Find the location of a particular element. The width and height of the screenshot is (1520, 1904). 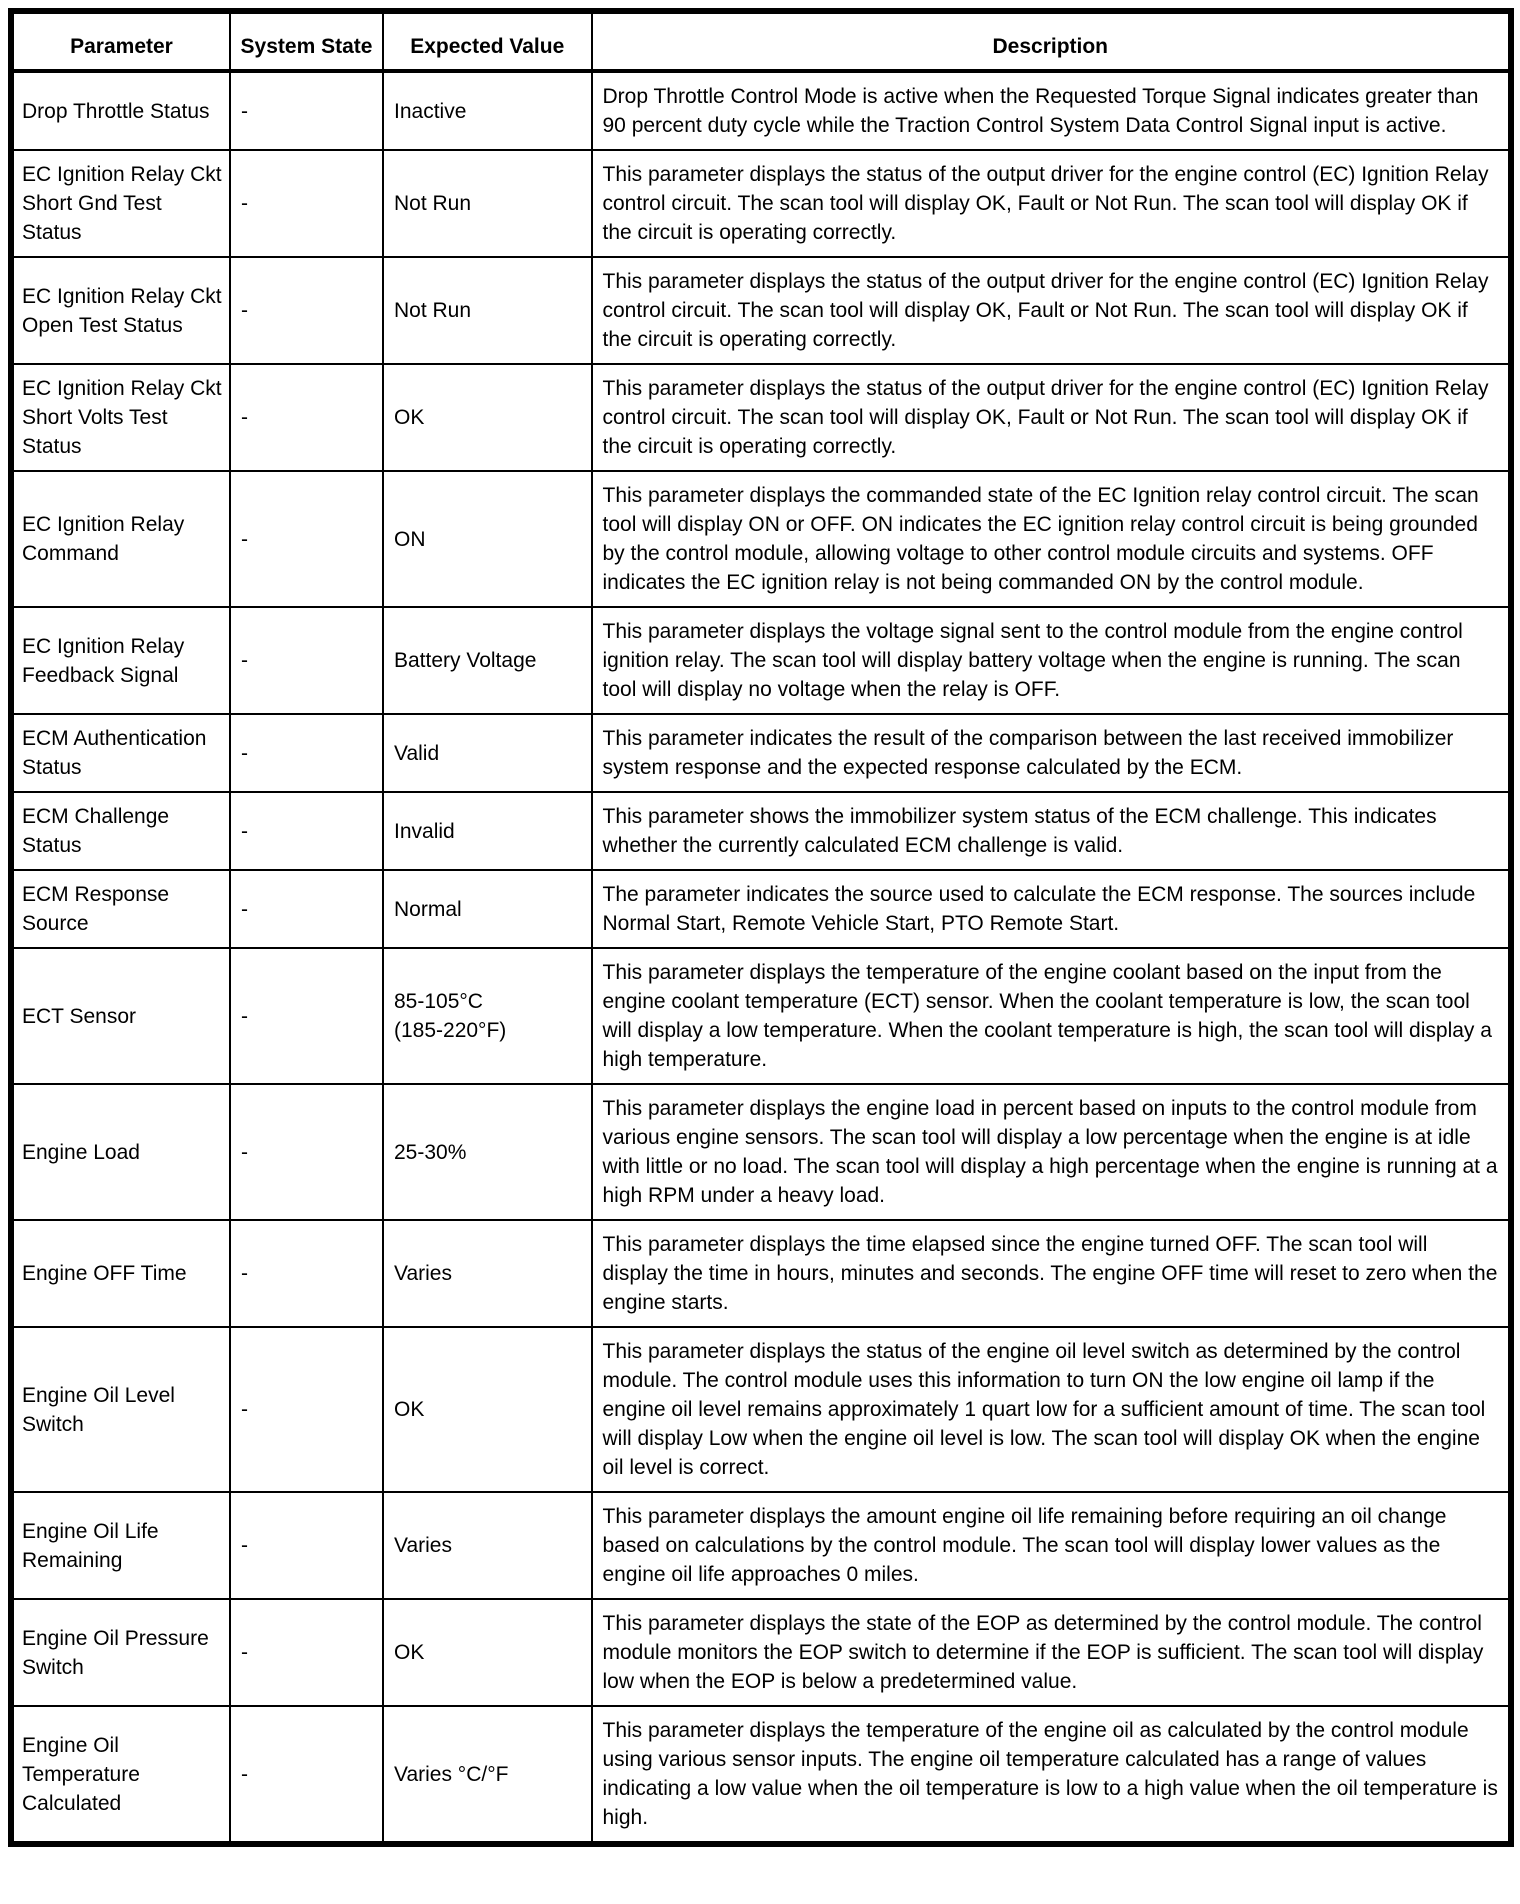

parameter-cell: Engine Oil Level Switch is located at coordinates (120, 1409).